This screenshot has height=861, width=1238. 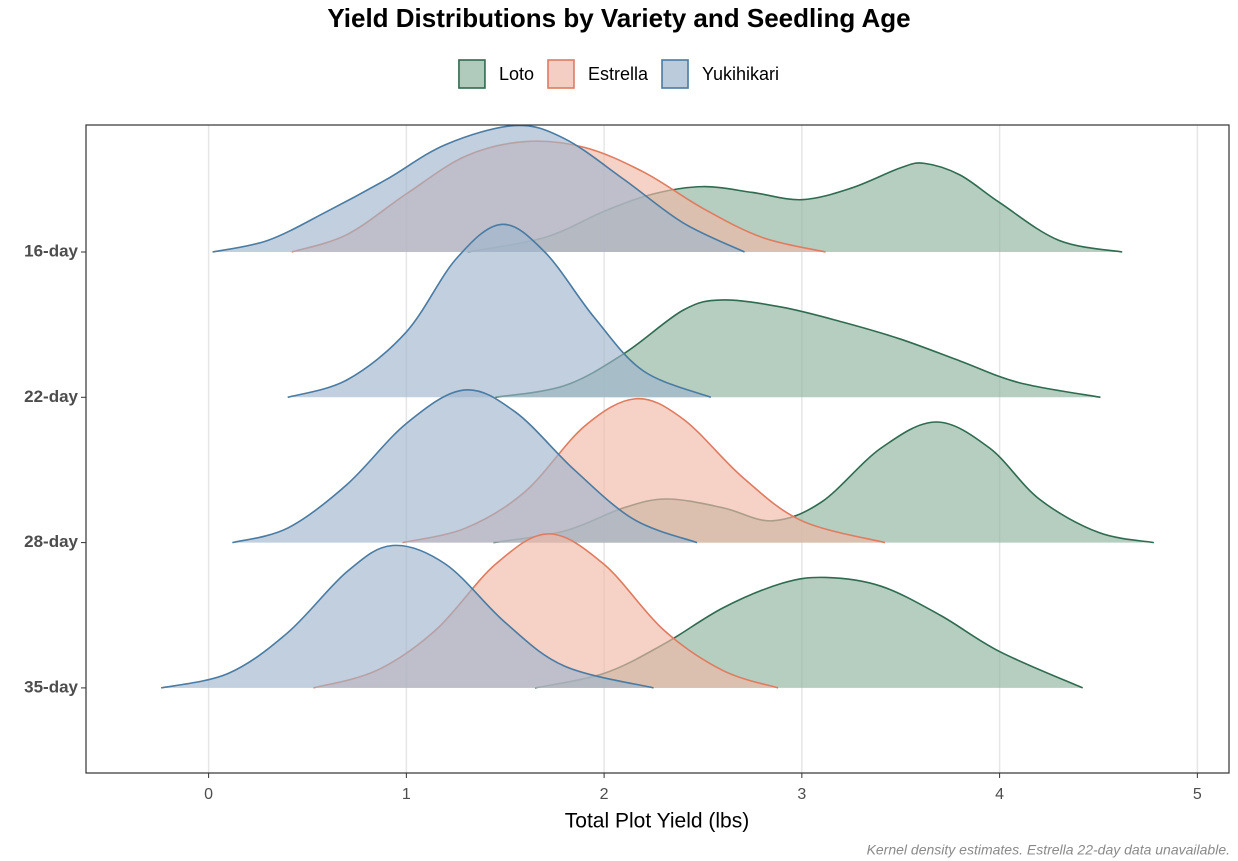 What do you see at coordinates (801, 794) in the screenshot?
I see `x-tick-label: 3` at bounding box center [801, 794].